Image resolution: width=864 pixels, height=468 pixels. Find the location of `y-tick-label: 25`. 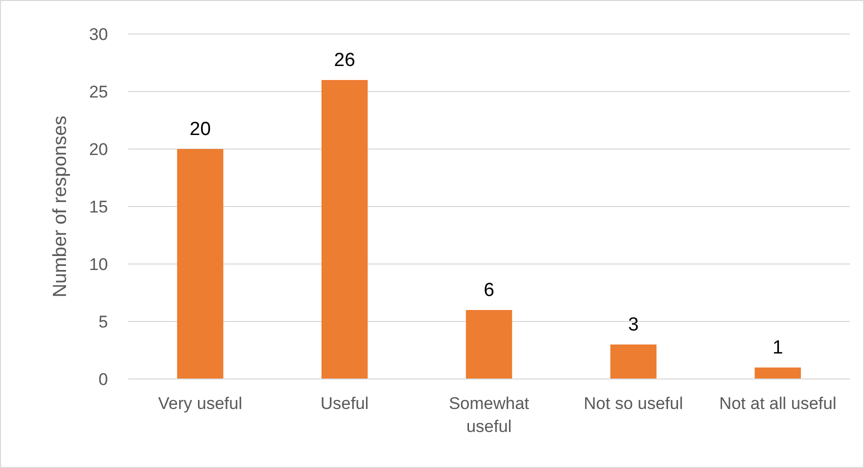

y-tick-label: 25 is located at coordinates (98, 92).